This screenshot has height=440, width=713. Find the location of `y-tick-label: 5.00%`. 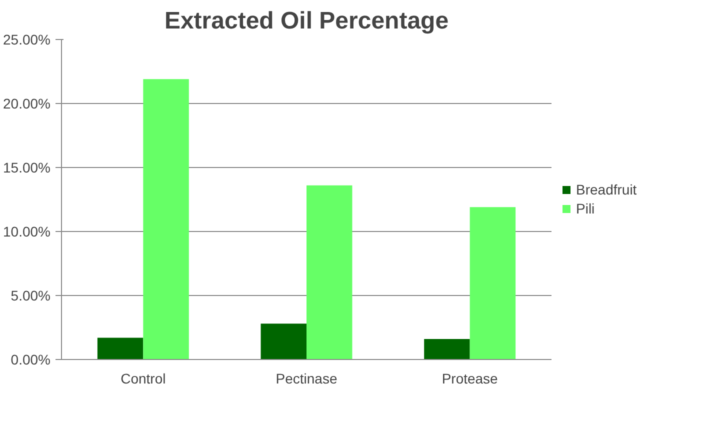

y-tick-label: 5.00% is located at coordinates (30, 296).